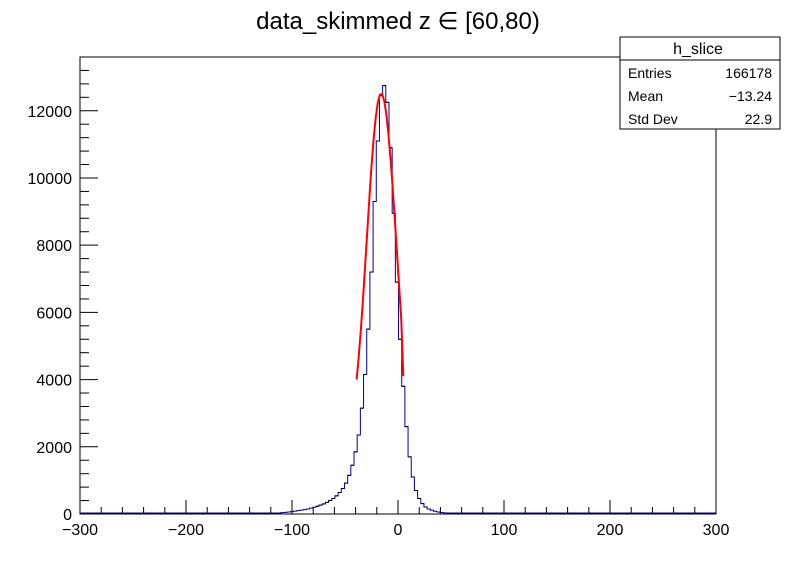 This screenshot has height=572, width=796. Describe the element at coordinates (650, 73) in the screenshot. I see `stats-entries-label: Entries` at that location.